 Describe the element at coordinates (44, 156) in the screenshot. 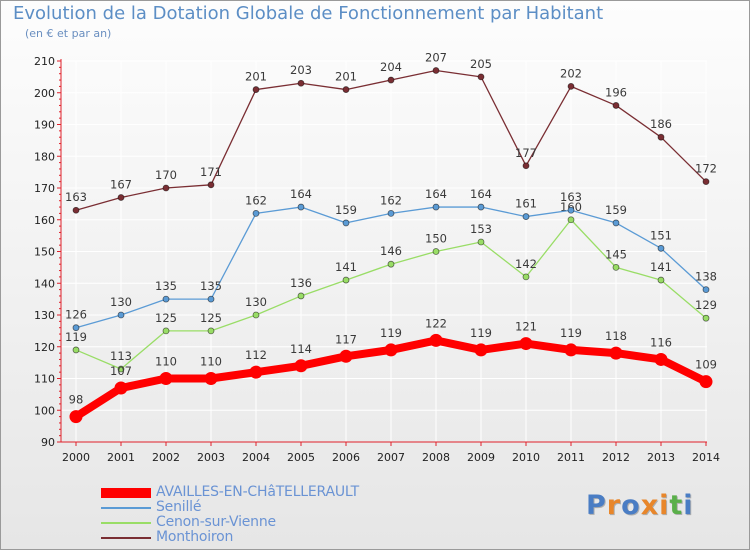

I see `y-tick-label: 180` at that location.